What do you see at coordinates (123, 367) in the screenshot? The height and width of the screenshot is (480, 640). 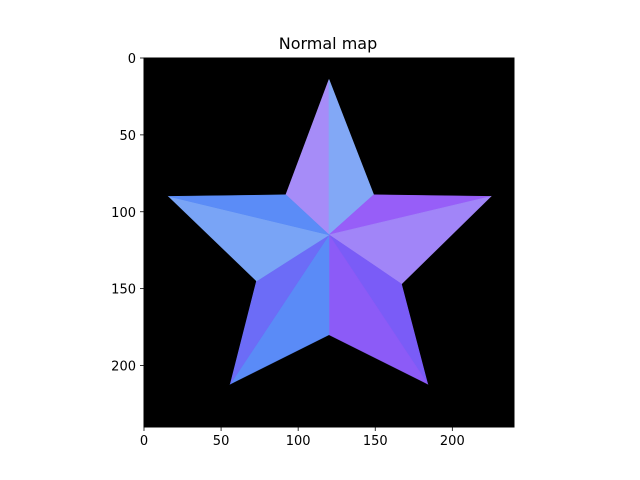 I see `y-tick-label: 200` at bounding box center [123, 367].